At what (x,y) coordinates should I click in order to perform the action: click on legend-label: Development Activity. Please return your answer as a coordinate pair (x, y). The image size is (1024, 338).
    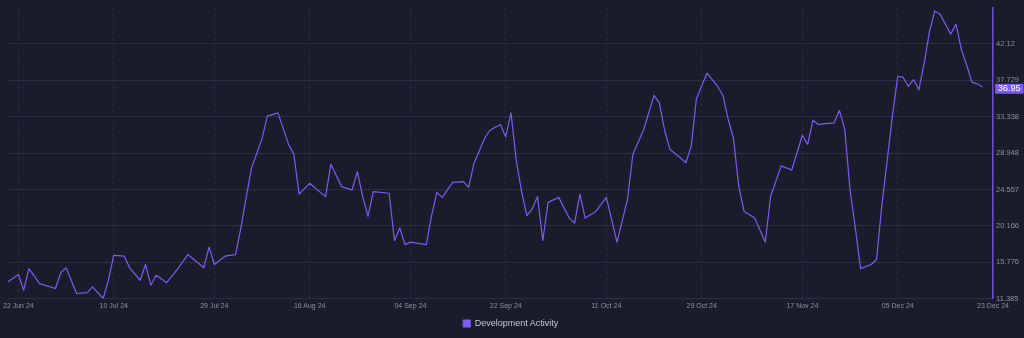
    Looking at the image, I should click on (516, 322).